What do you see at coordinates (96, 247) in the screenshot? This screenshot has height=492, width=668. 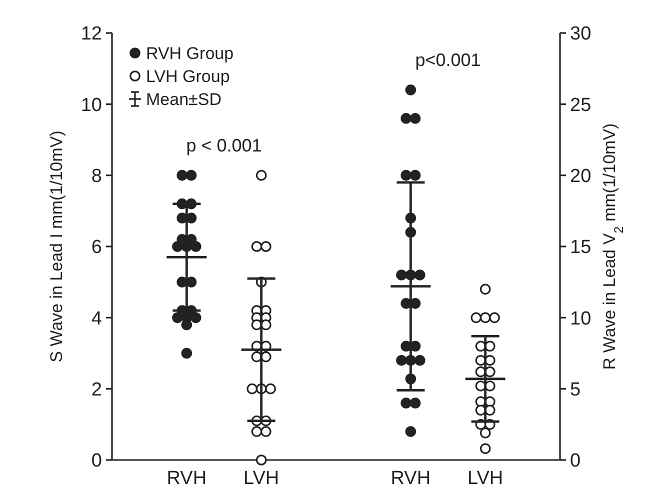 I see `y-tick-label: 6` at bounding box center [96, 247].